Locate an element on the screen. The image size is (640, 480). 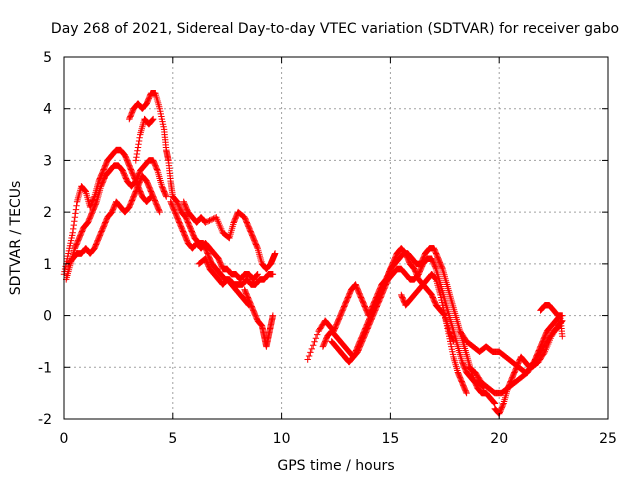
y-tick-label: 4 is located at coordinates (47, 110).